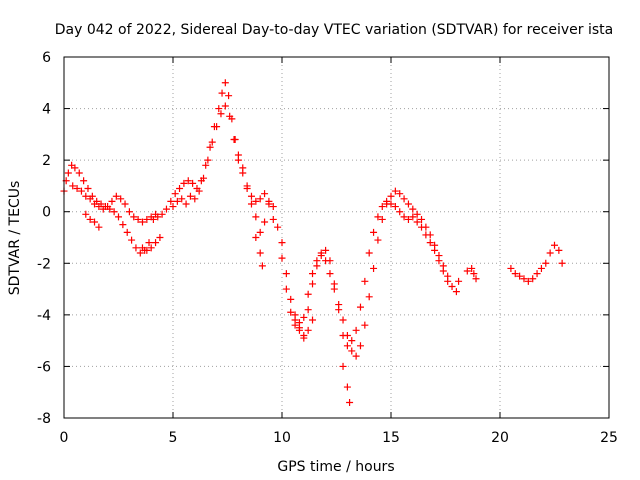 This screenshot has height=480, width=640. I want to click on x-tick-label: 10, so click(282, 438).